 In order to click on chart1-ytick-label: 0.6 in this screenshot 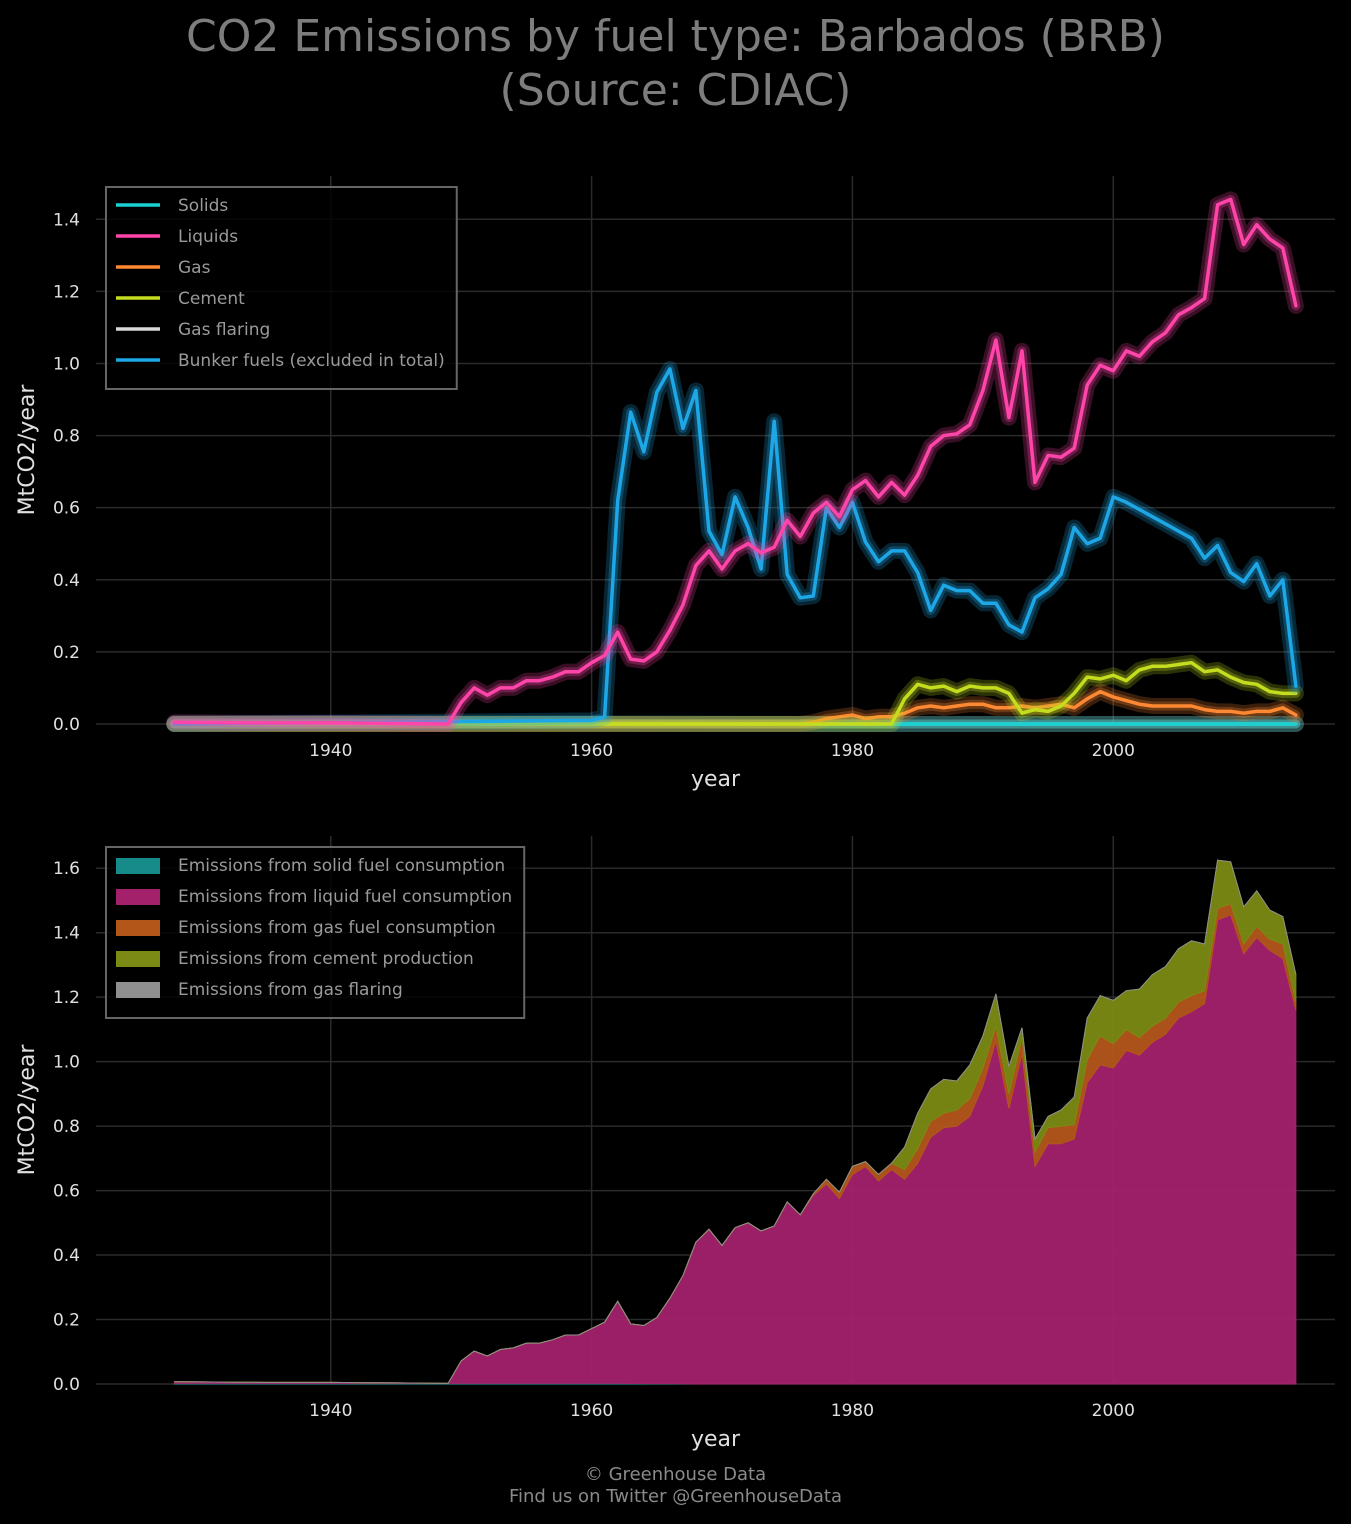, I will do `click(66, 509)`.